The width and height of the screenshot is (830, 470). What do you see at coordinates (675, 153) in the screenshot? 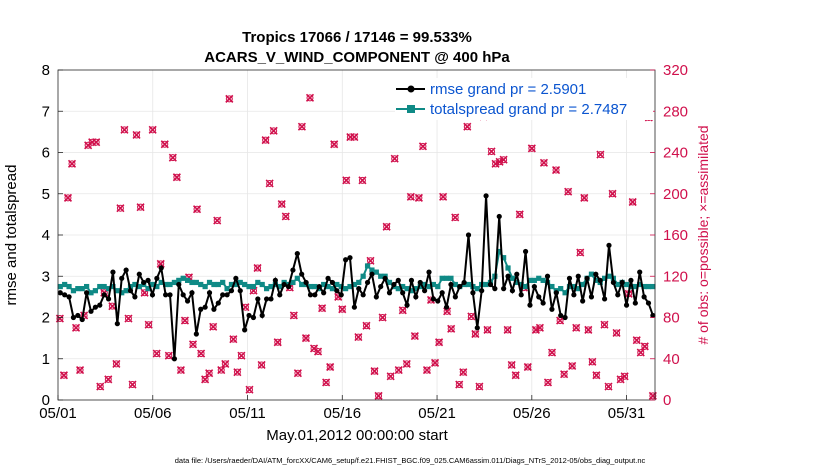
I see `y-right-tick-label: 240` at bounding box center [675, 153].